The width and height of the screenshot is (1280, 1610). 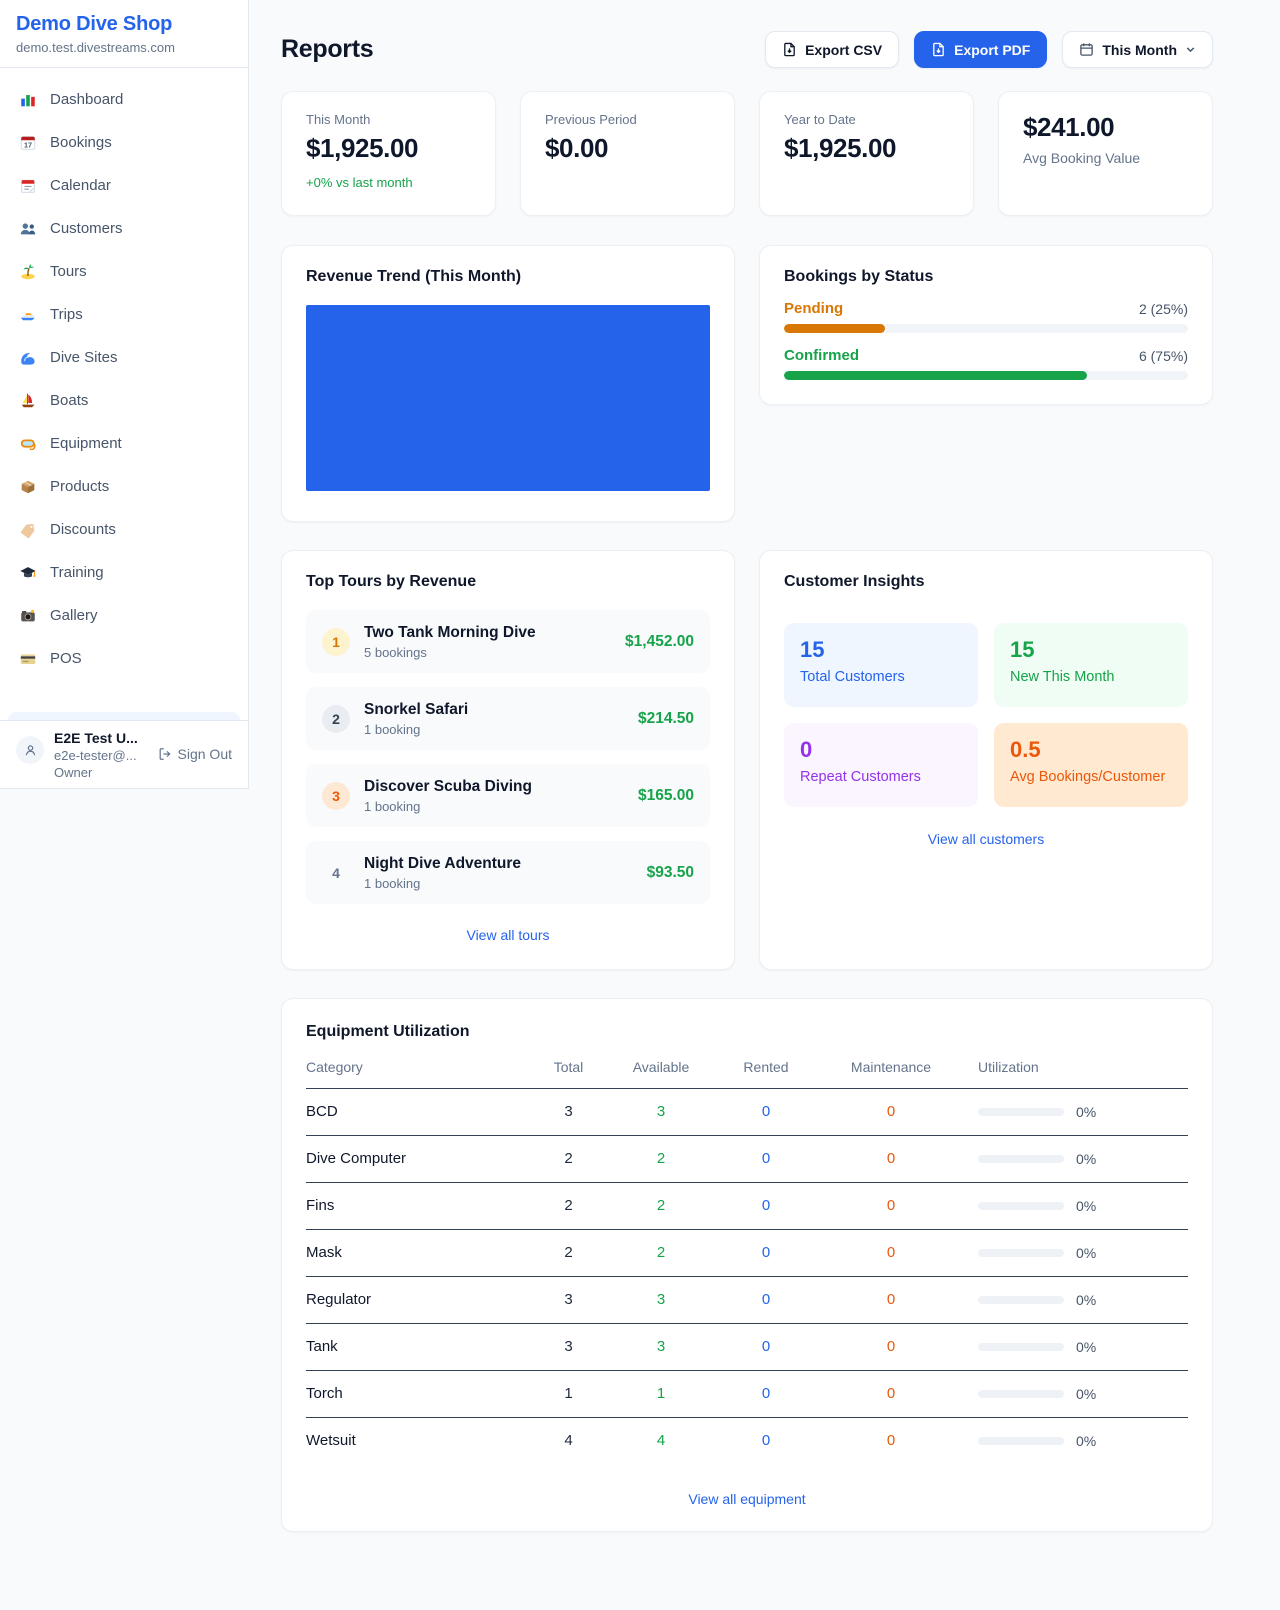 I want to click on revenue-trend-title: Revenue Trend (This Month), so click(x=414, y=276).